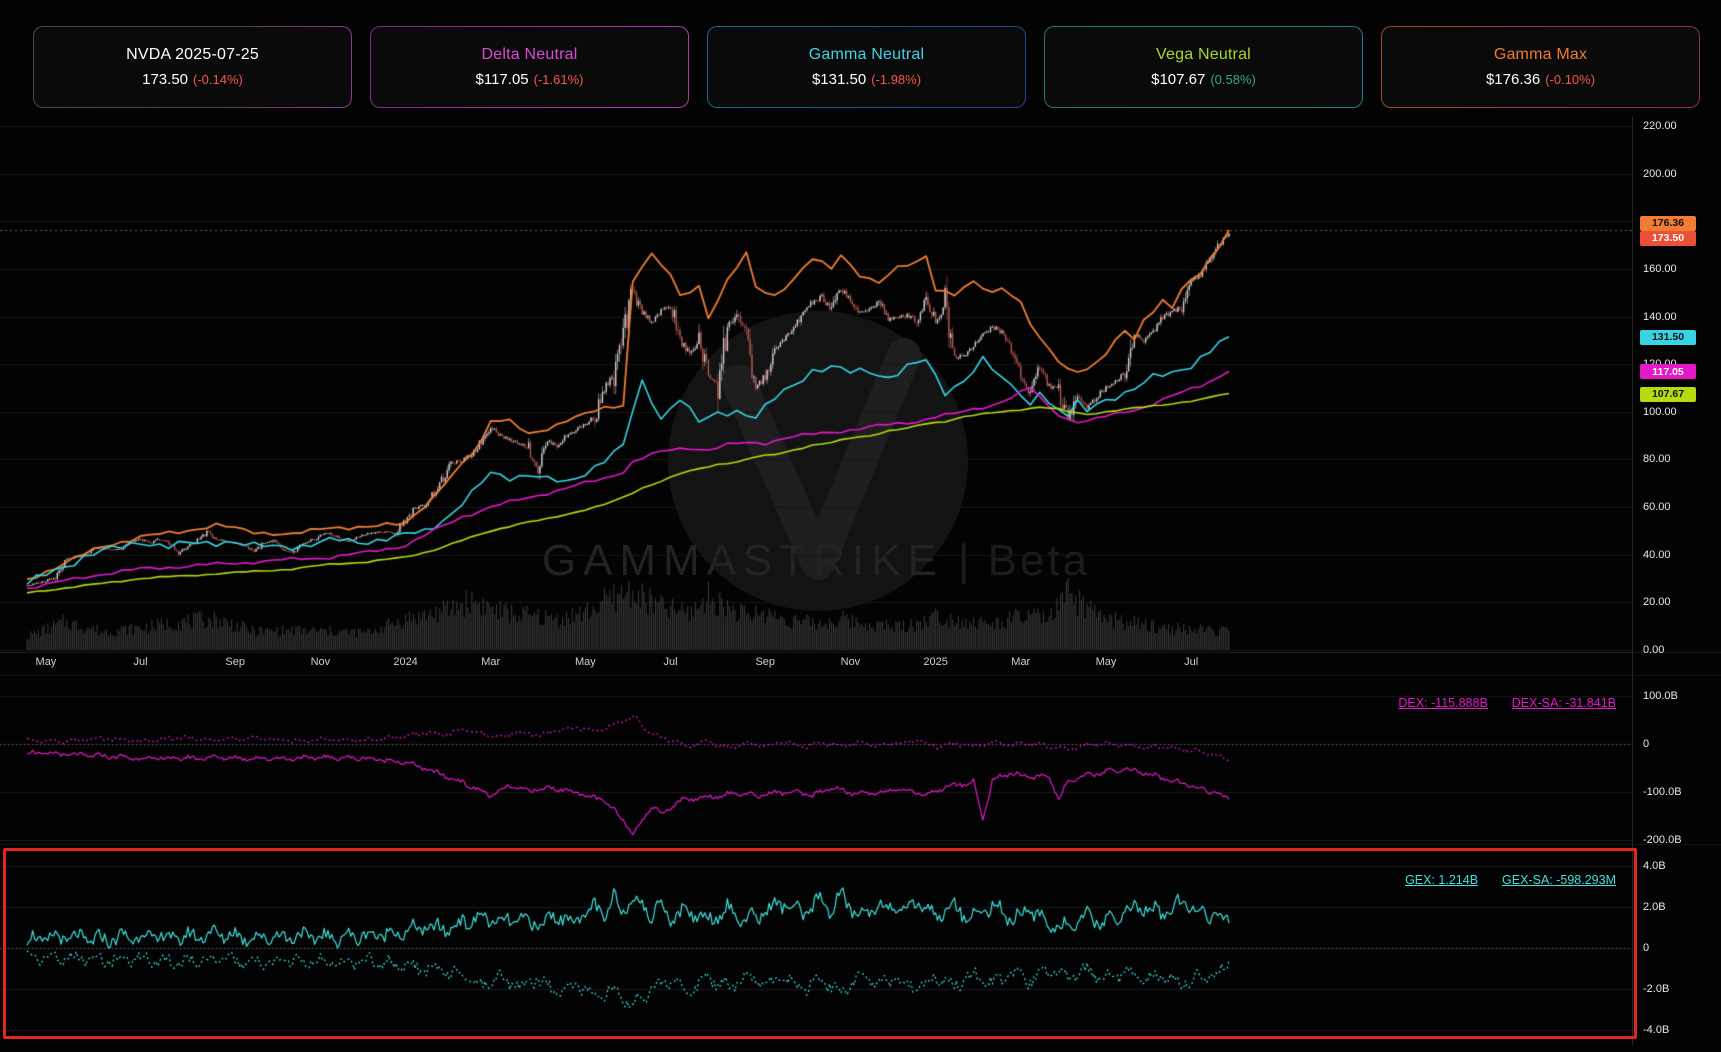  Describe the element at coordinates (866, 79) in the screenshot. I see `card-gamma-neutral-value: $131.50 (-1.98%)` at that location.